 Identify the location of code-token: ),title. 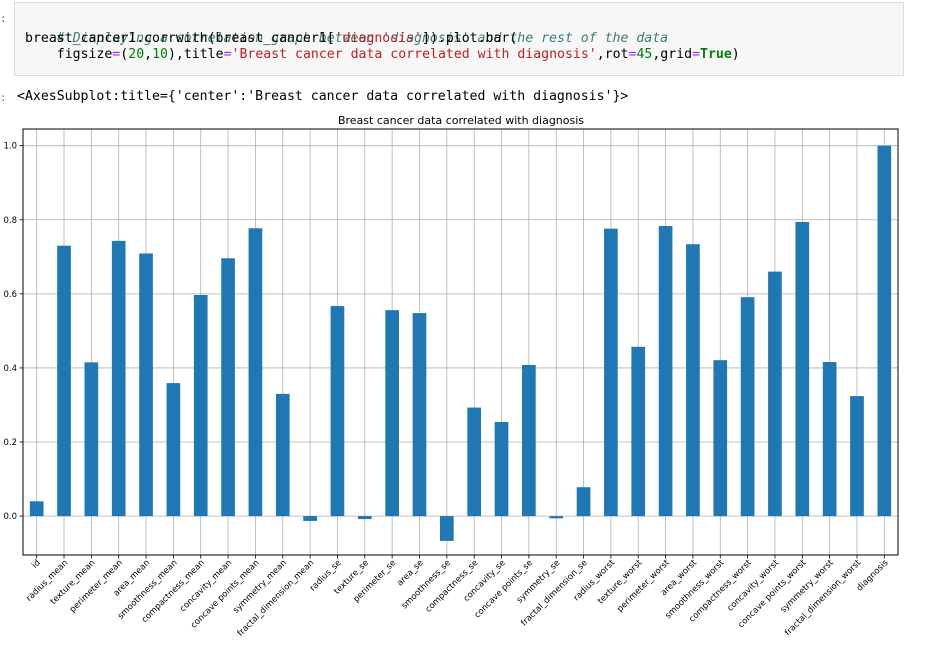
(195, 54).